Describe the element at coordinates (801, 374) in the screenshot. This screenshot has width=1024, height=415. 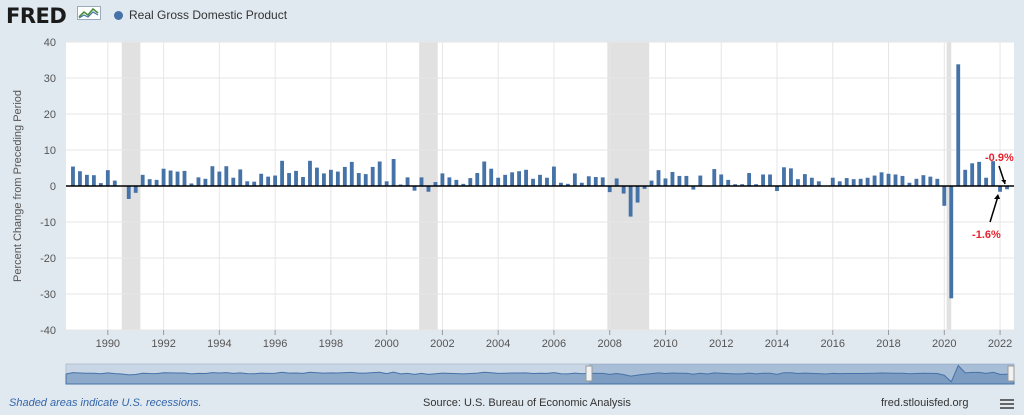
I see `navigator-selection` at that location.